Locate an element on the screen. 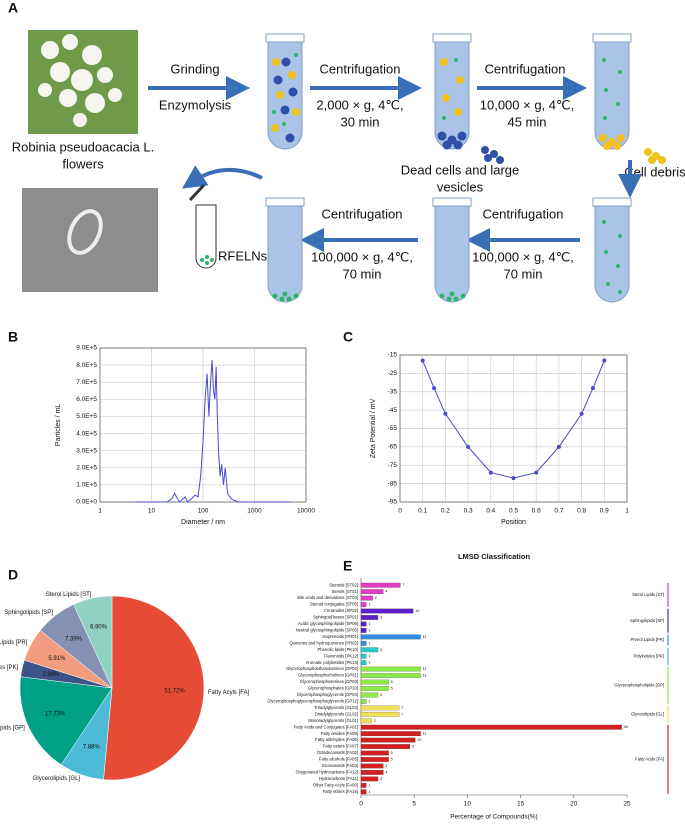 This screenshot has height=833, width=685. count-label: 2 is located at coordinates (375, 721).